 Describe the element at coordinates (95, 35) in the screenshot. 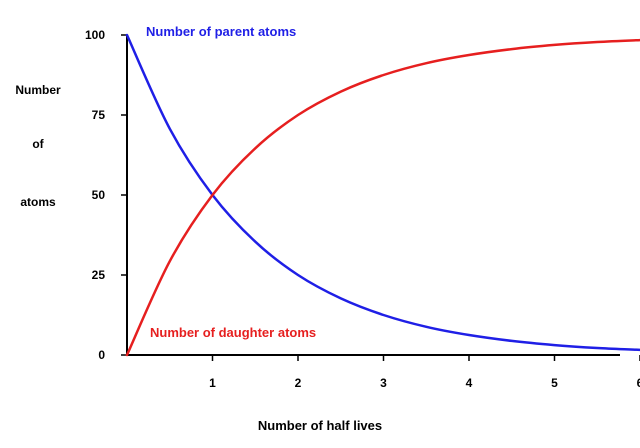

I see `y-tick-label: 100` at that location.